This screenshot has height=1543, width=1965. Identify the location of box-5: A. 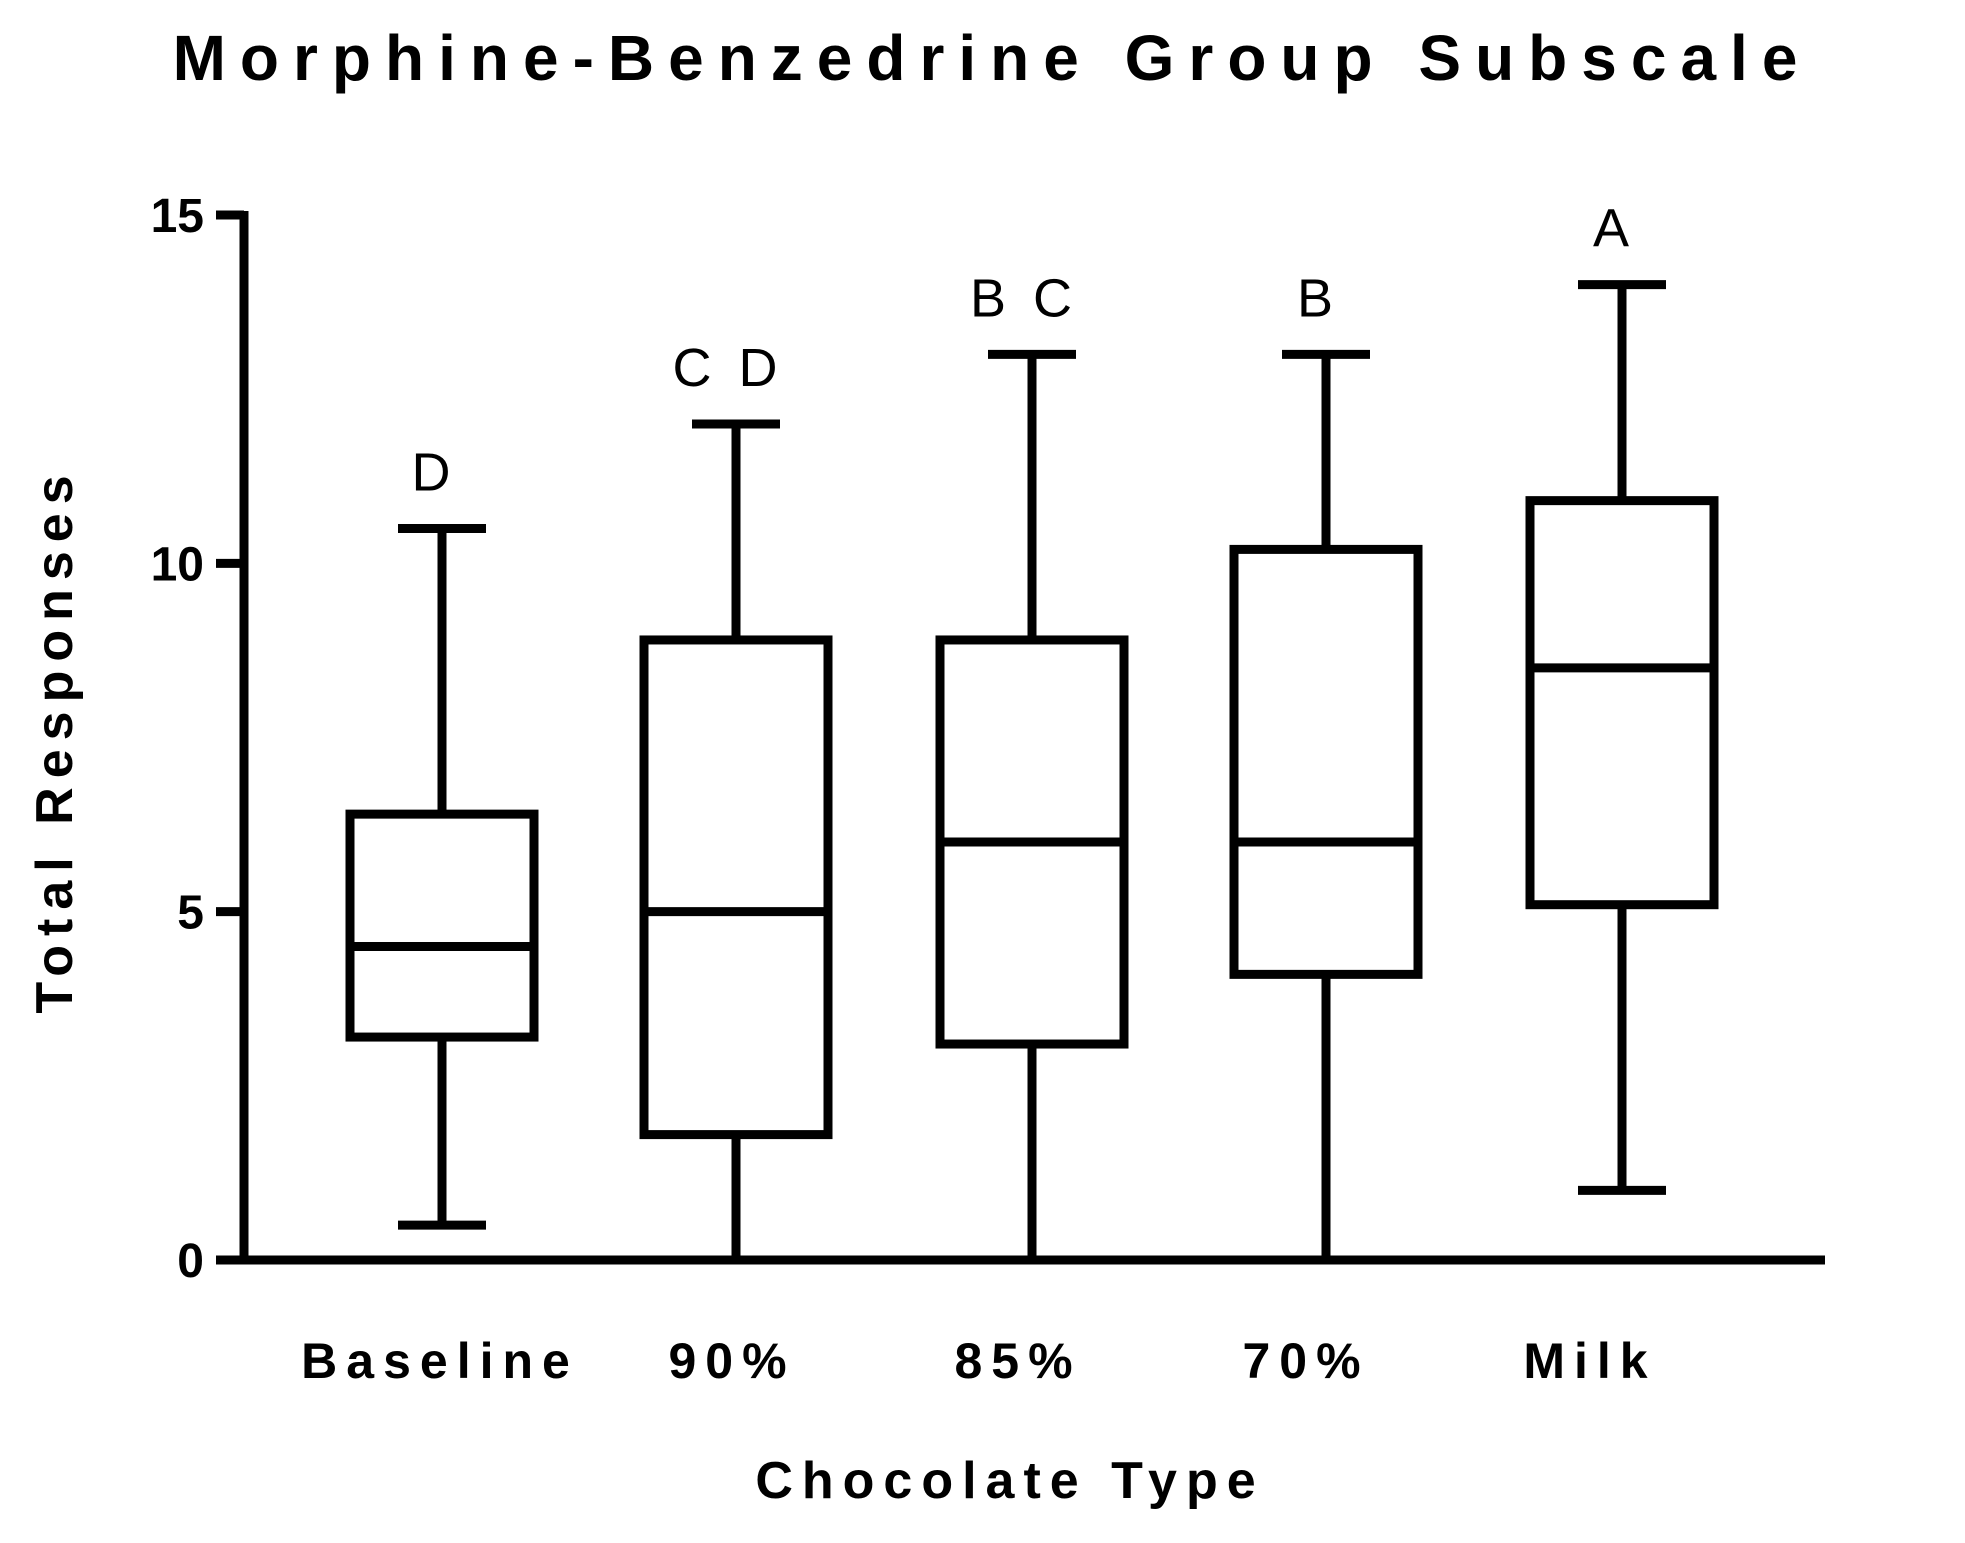
(1622, 697).